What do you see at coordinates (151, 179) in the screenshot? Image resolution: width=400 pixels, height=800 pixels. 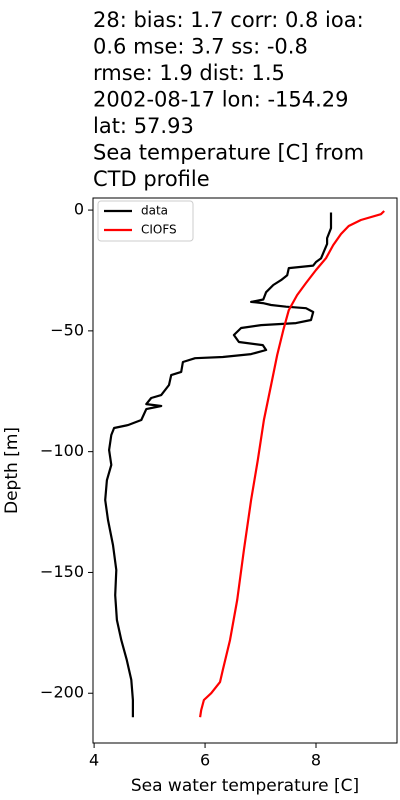 I see `chart-title: CTD profile` at bounding box center [151, 179].